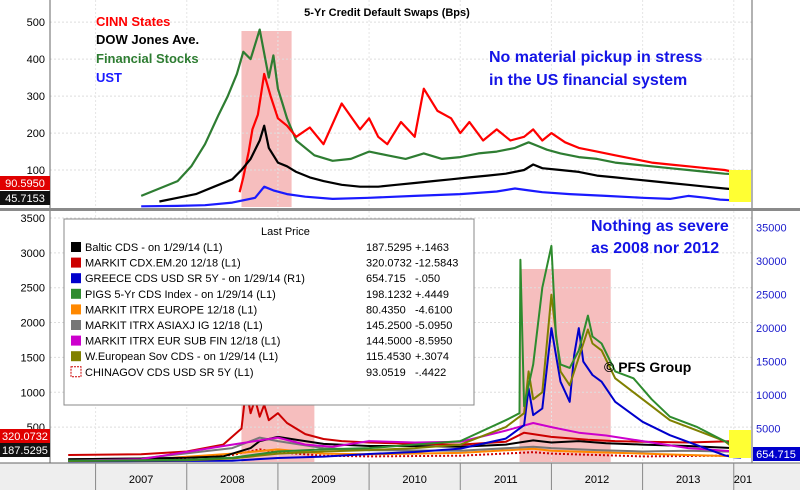 The height and width of the screenshot is (490, 800). Describe the element at coordinates (147, 58) in the screenshot. I see `top-legend-financials: Financial Stocks` at that location.